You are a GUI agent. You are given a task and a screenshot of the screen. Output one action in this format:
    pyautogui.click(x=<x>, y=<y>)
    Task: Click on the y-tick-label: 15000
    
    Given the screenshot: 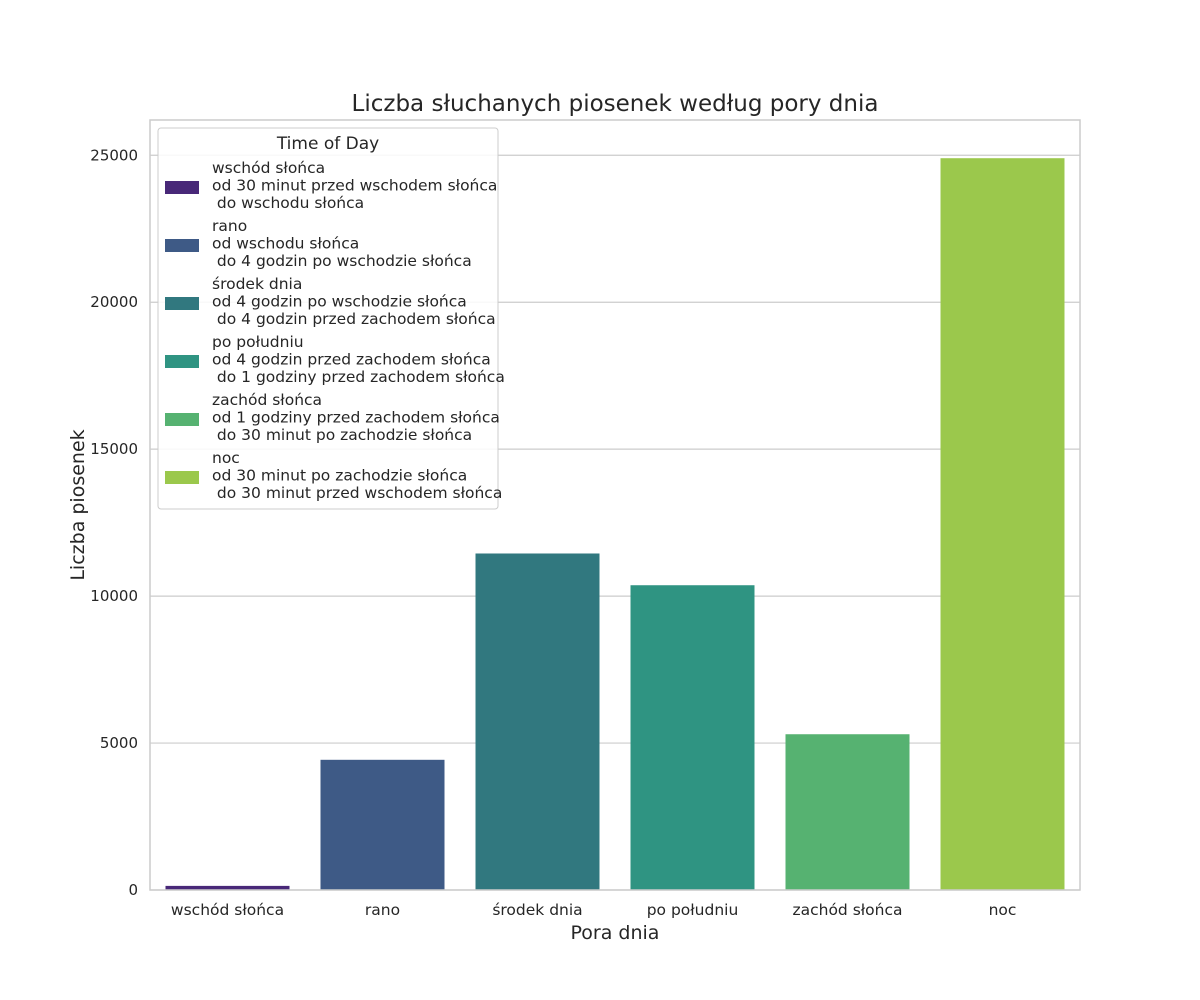 What is the action you would take?
    pyautogui.click(x=114, y=449)
    